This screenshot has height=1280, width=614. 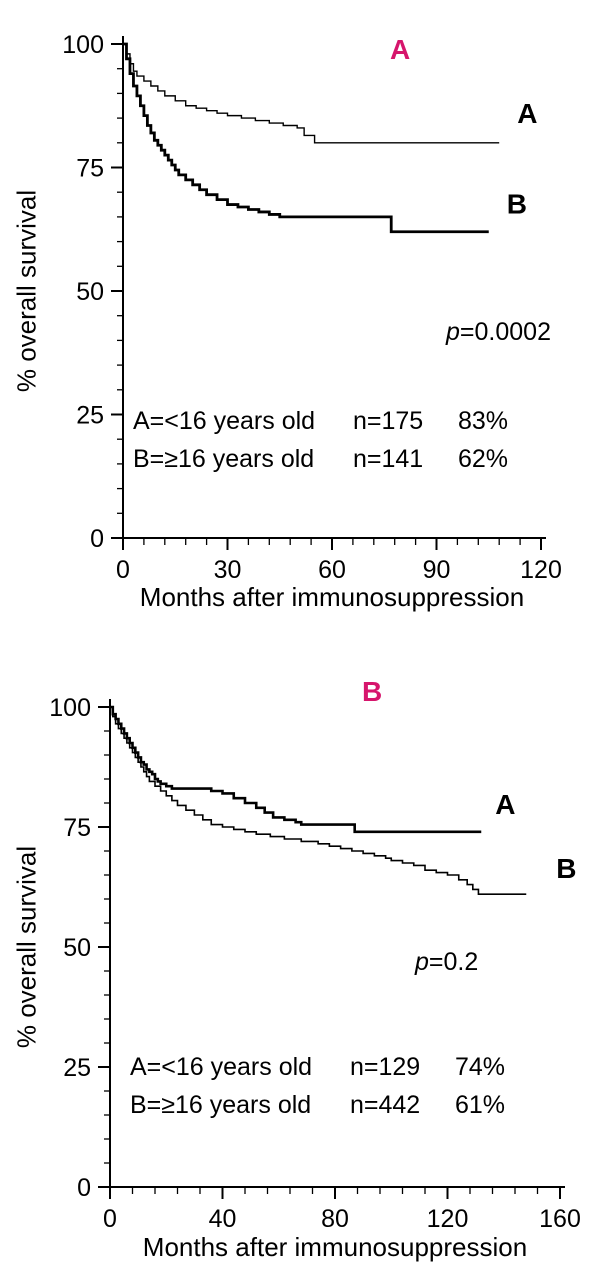 I want to click on legend-pct: 62%, so click(x=483, y=458).